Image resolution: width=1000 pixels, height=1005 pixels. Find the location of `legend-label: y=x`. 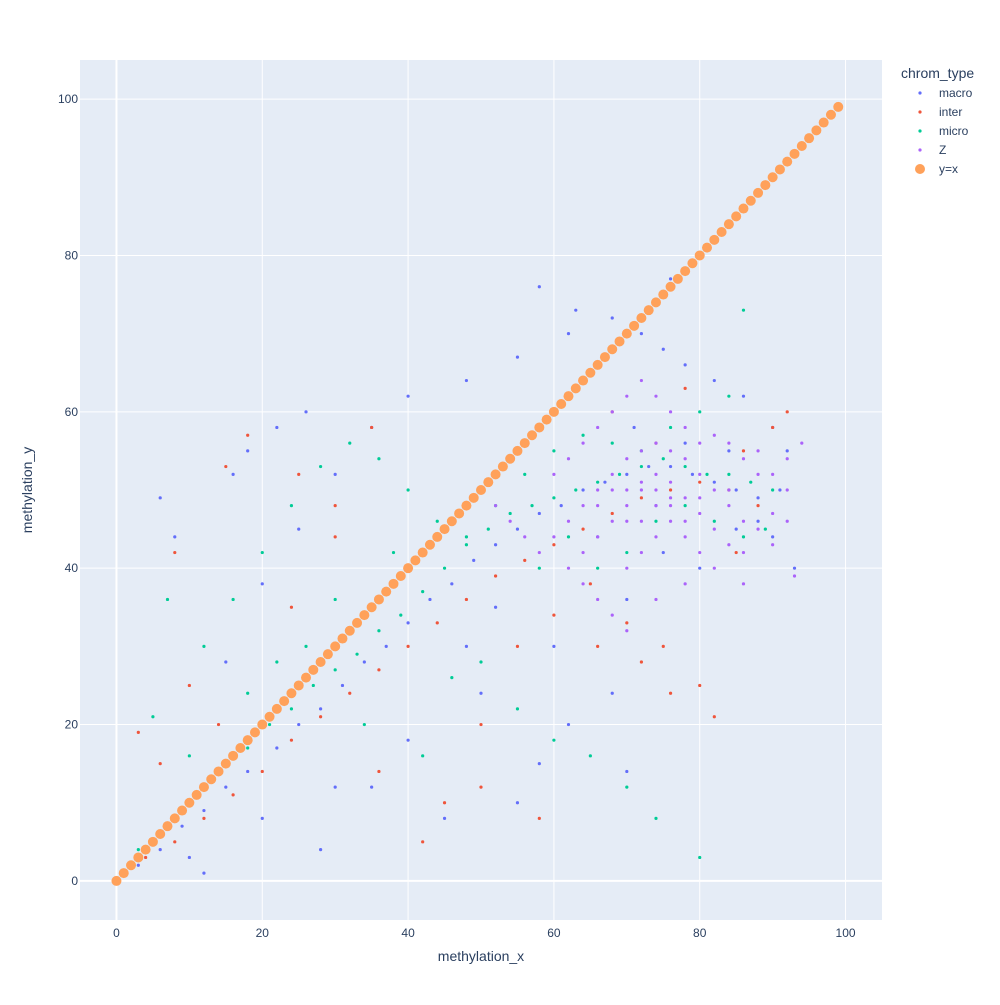

legend-label: y=x is located at coordinates (948, 169).